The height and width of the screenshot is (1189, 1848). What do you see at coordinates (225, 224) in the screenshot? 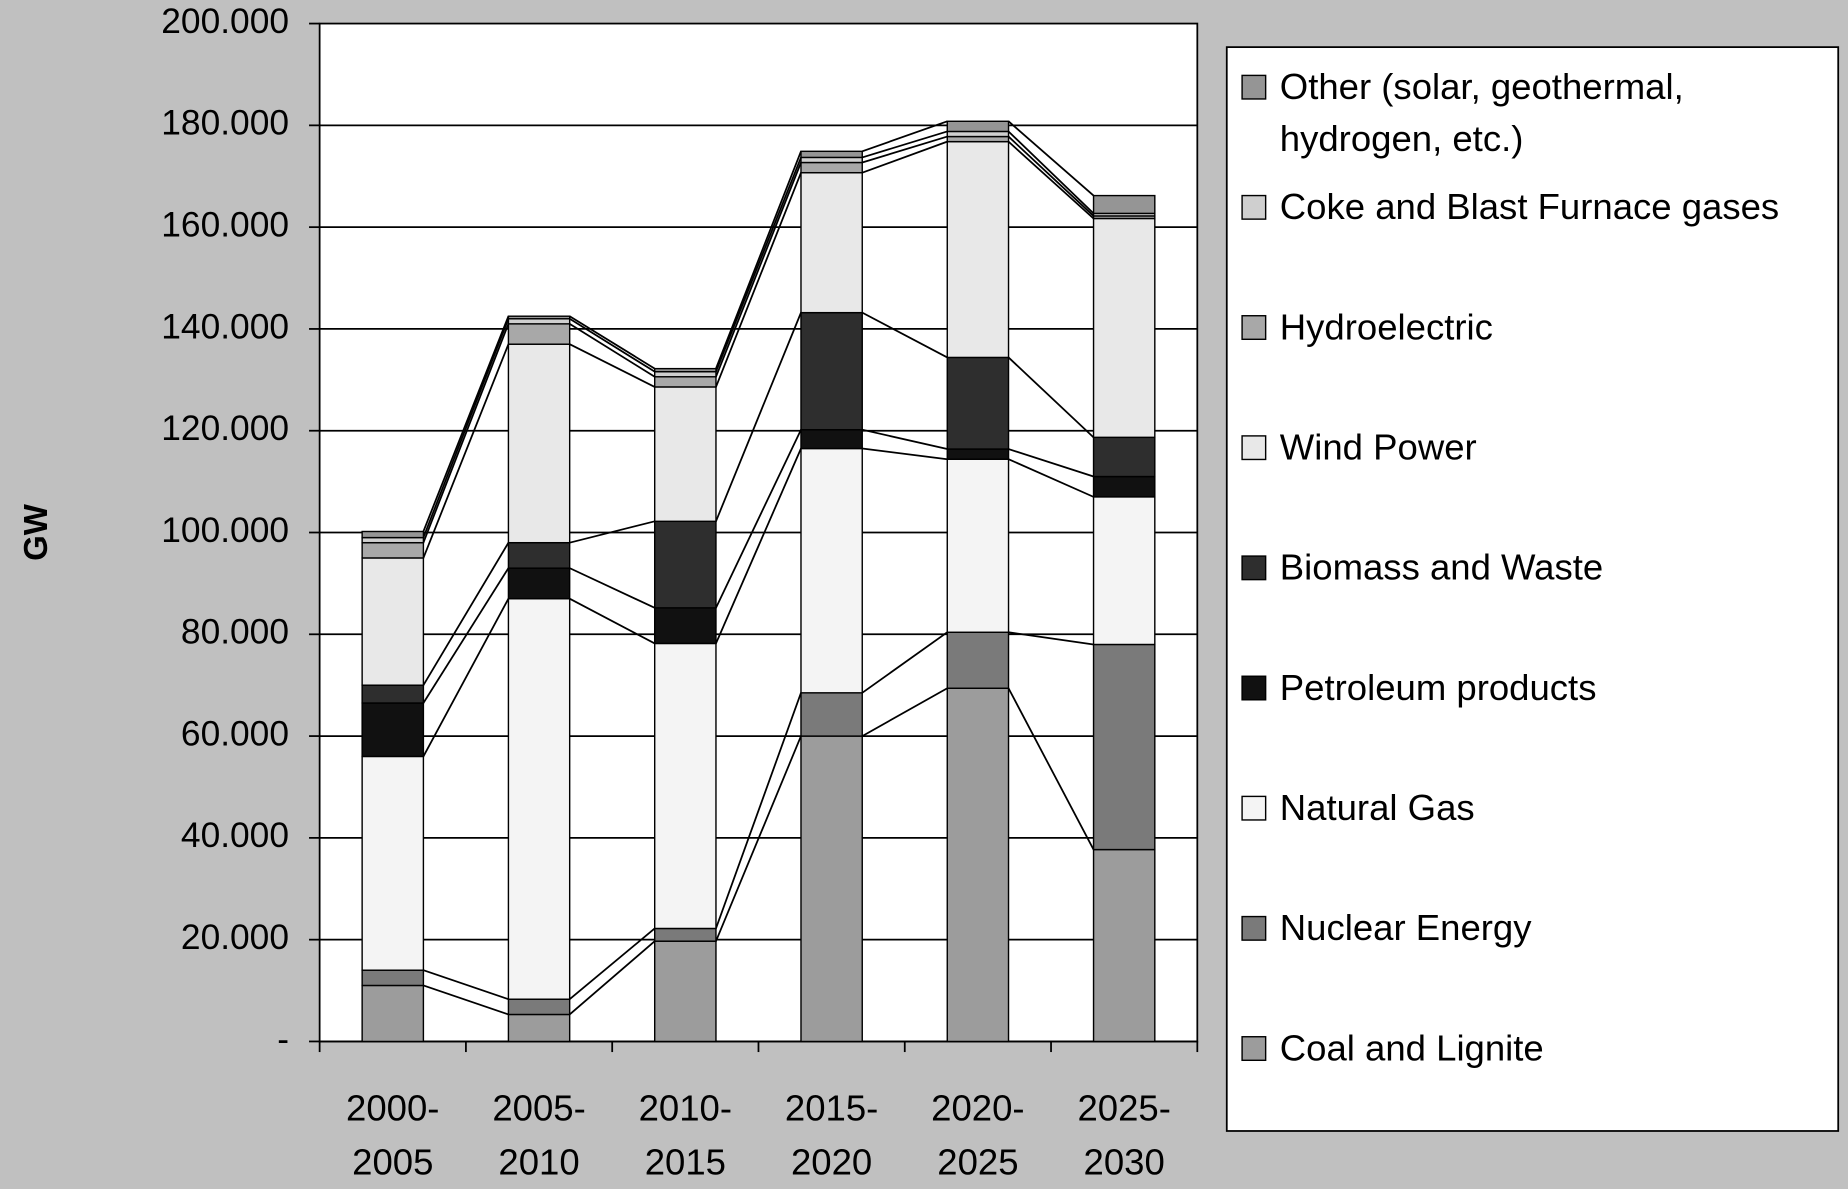
I see `y-tick-label: 160.000` at bounding box center [225, 224].